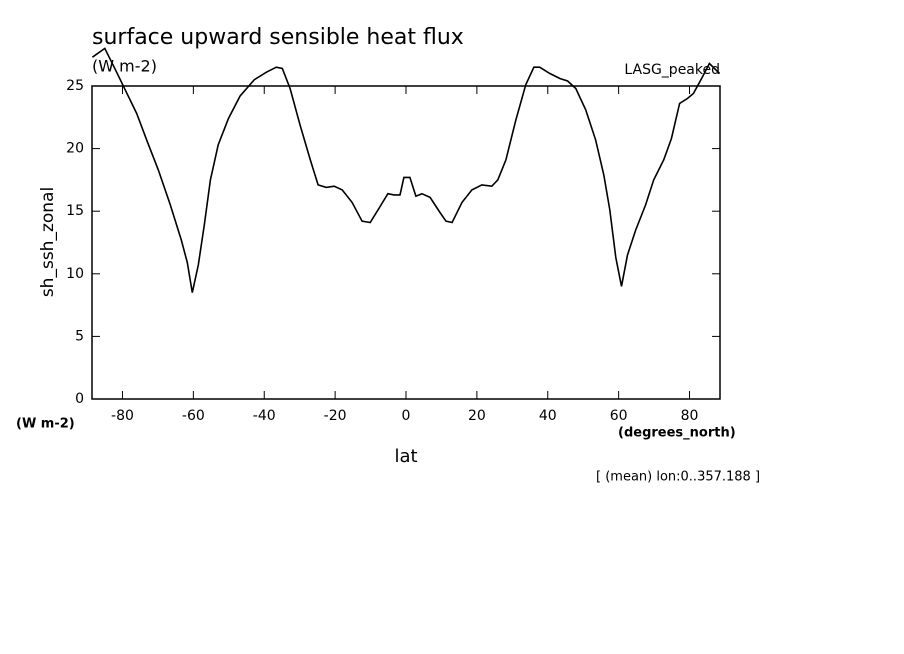 The height and width of the screenshot is (654, 904). Describe the element at coordinates (122, 416) in the screenshot. I see `x-tick-label: -80` at that location.